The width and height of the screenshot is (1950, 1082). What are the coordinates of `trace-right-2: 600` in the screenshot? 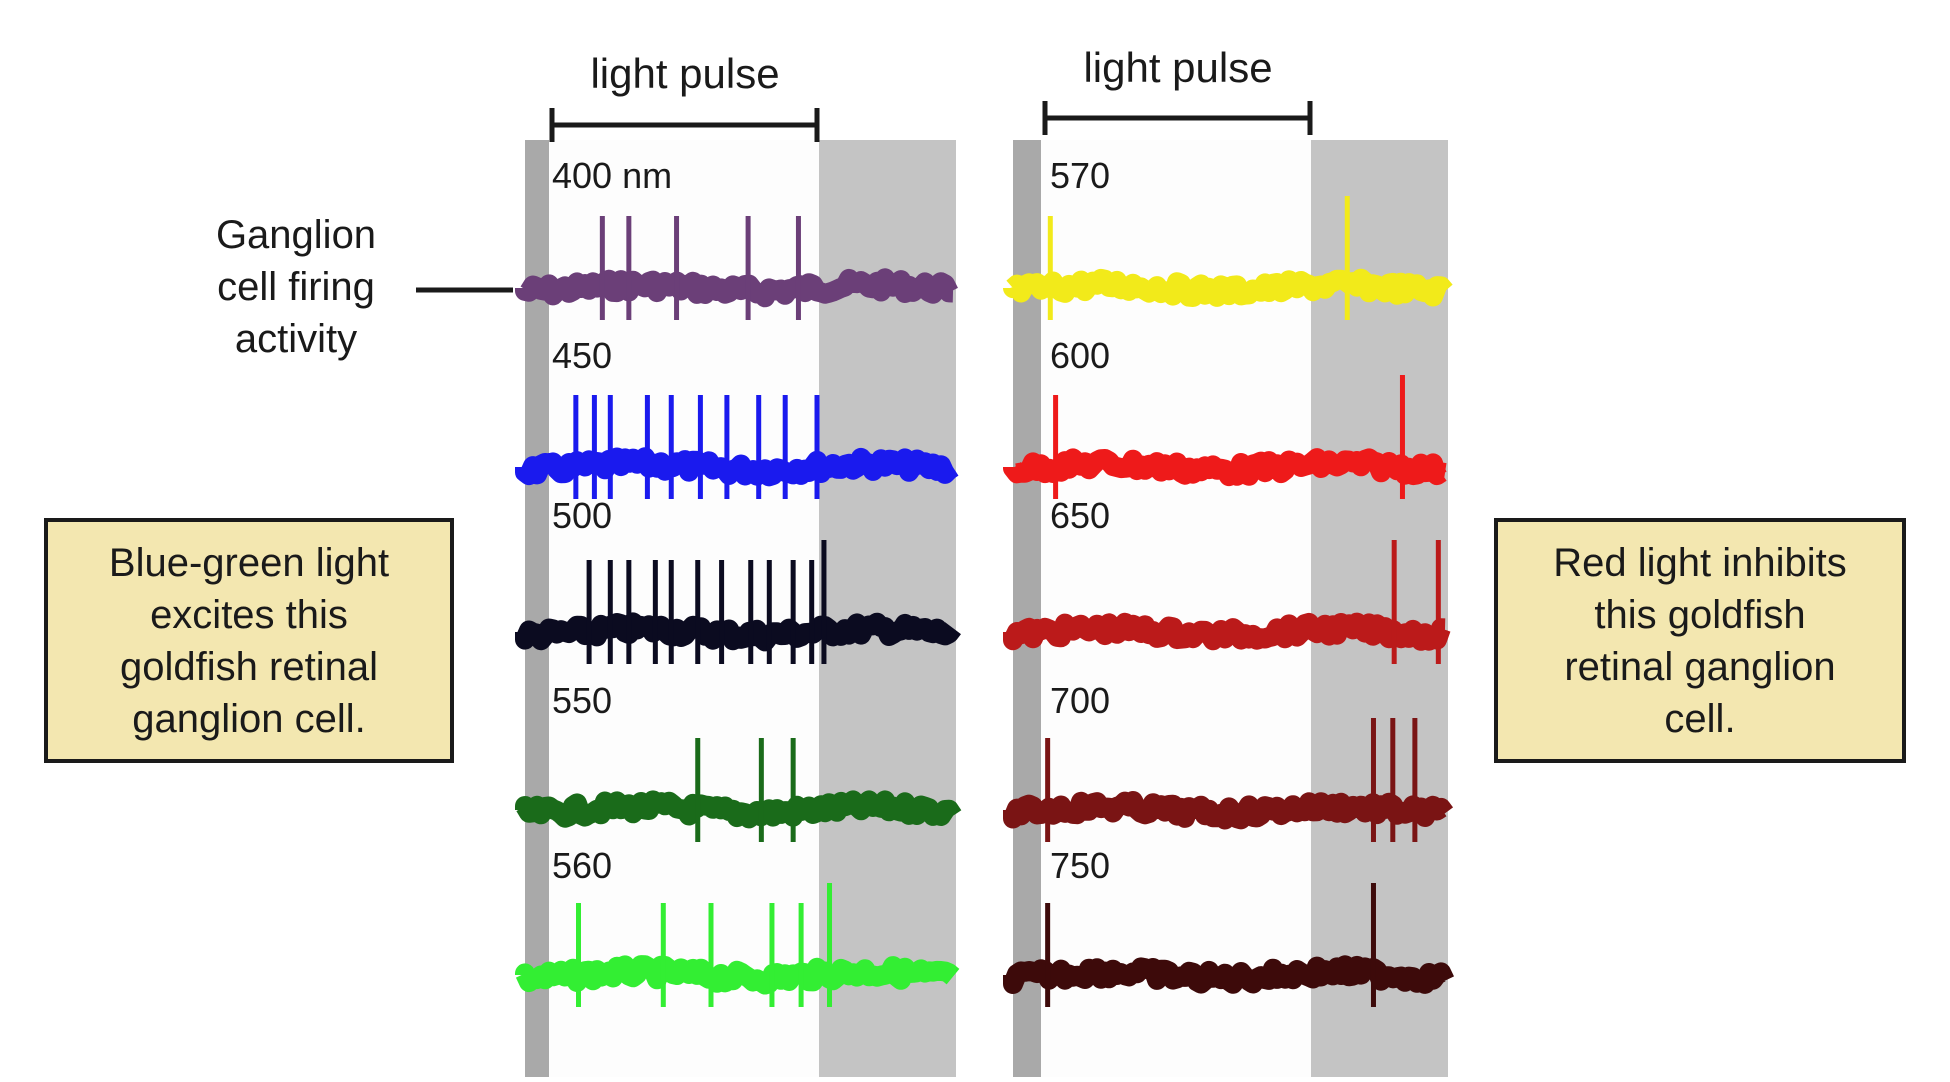 It's located at (1227, 417).